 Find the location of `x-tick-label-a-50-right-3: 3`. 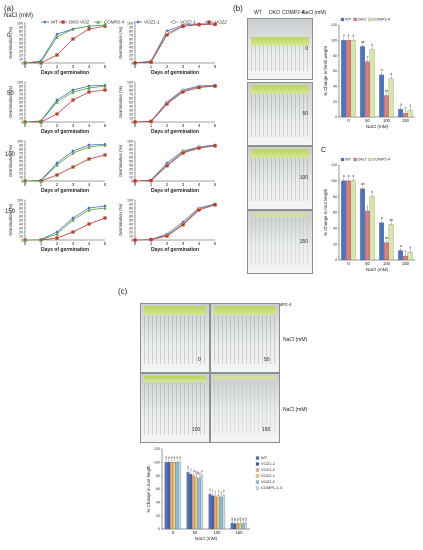

x-tick-label-a-50-right-3: 3 is located at coordinates (183, 125).